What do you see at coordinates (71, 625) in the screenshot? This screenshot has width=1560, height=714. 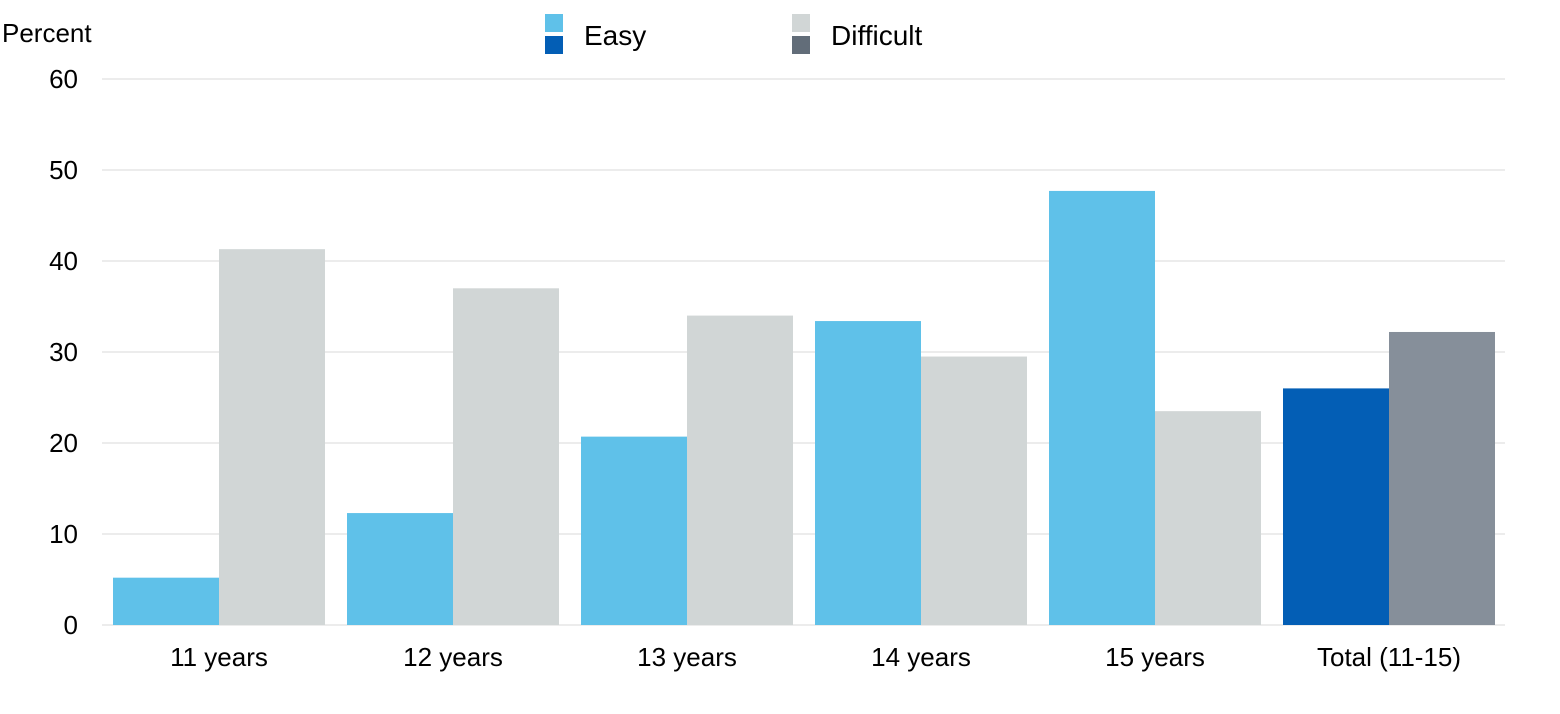 I see `y-tick-label: 0` at bounding box center [71, 625].